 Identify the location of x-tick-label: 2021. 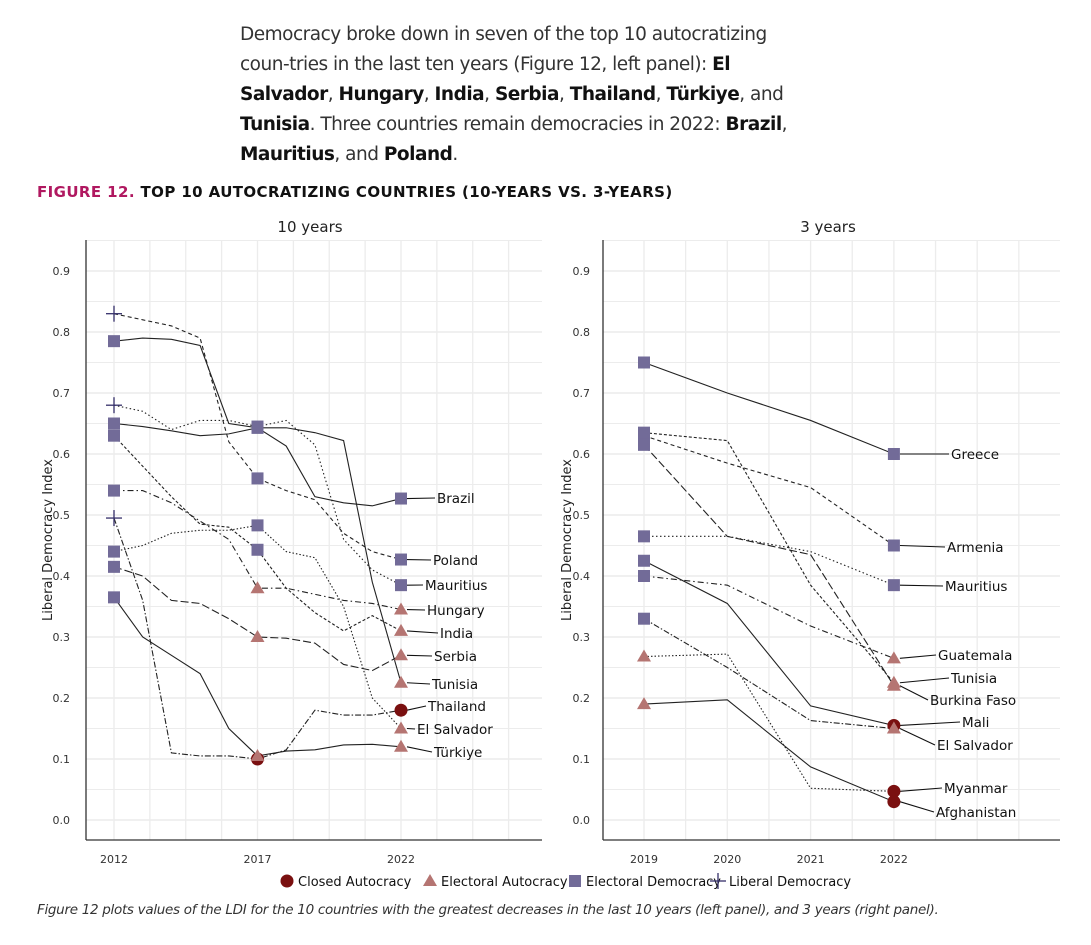
(811, 859).